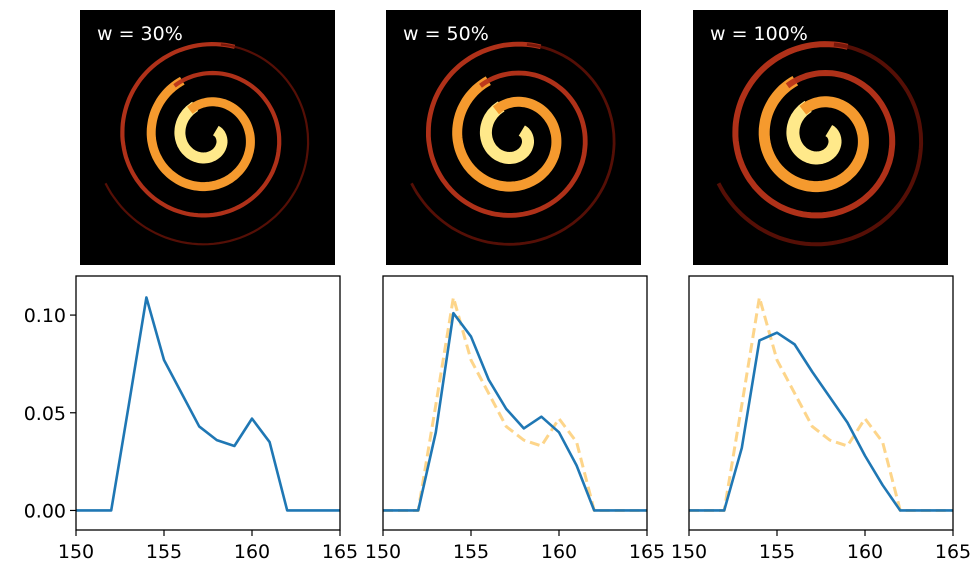 The image size is (976, 566). Describe the element at coordinates (140, 34) in the screenshot. I see `image-label: w = 30%` at that location.